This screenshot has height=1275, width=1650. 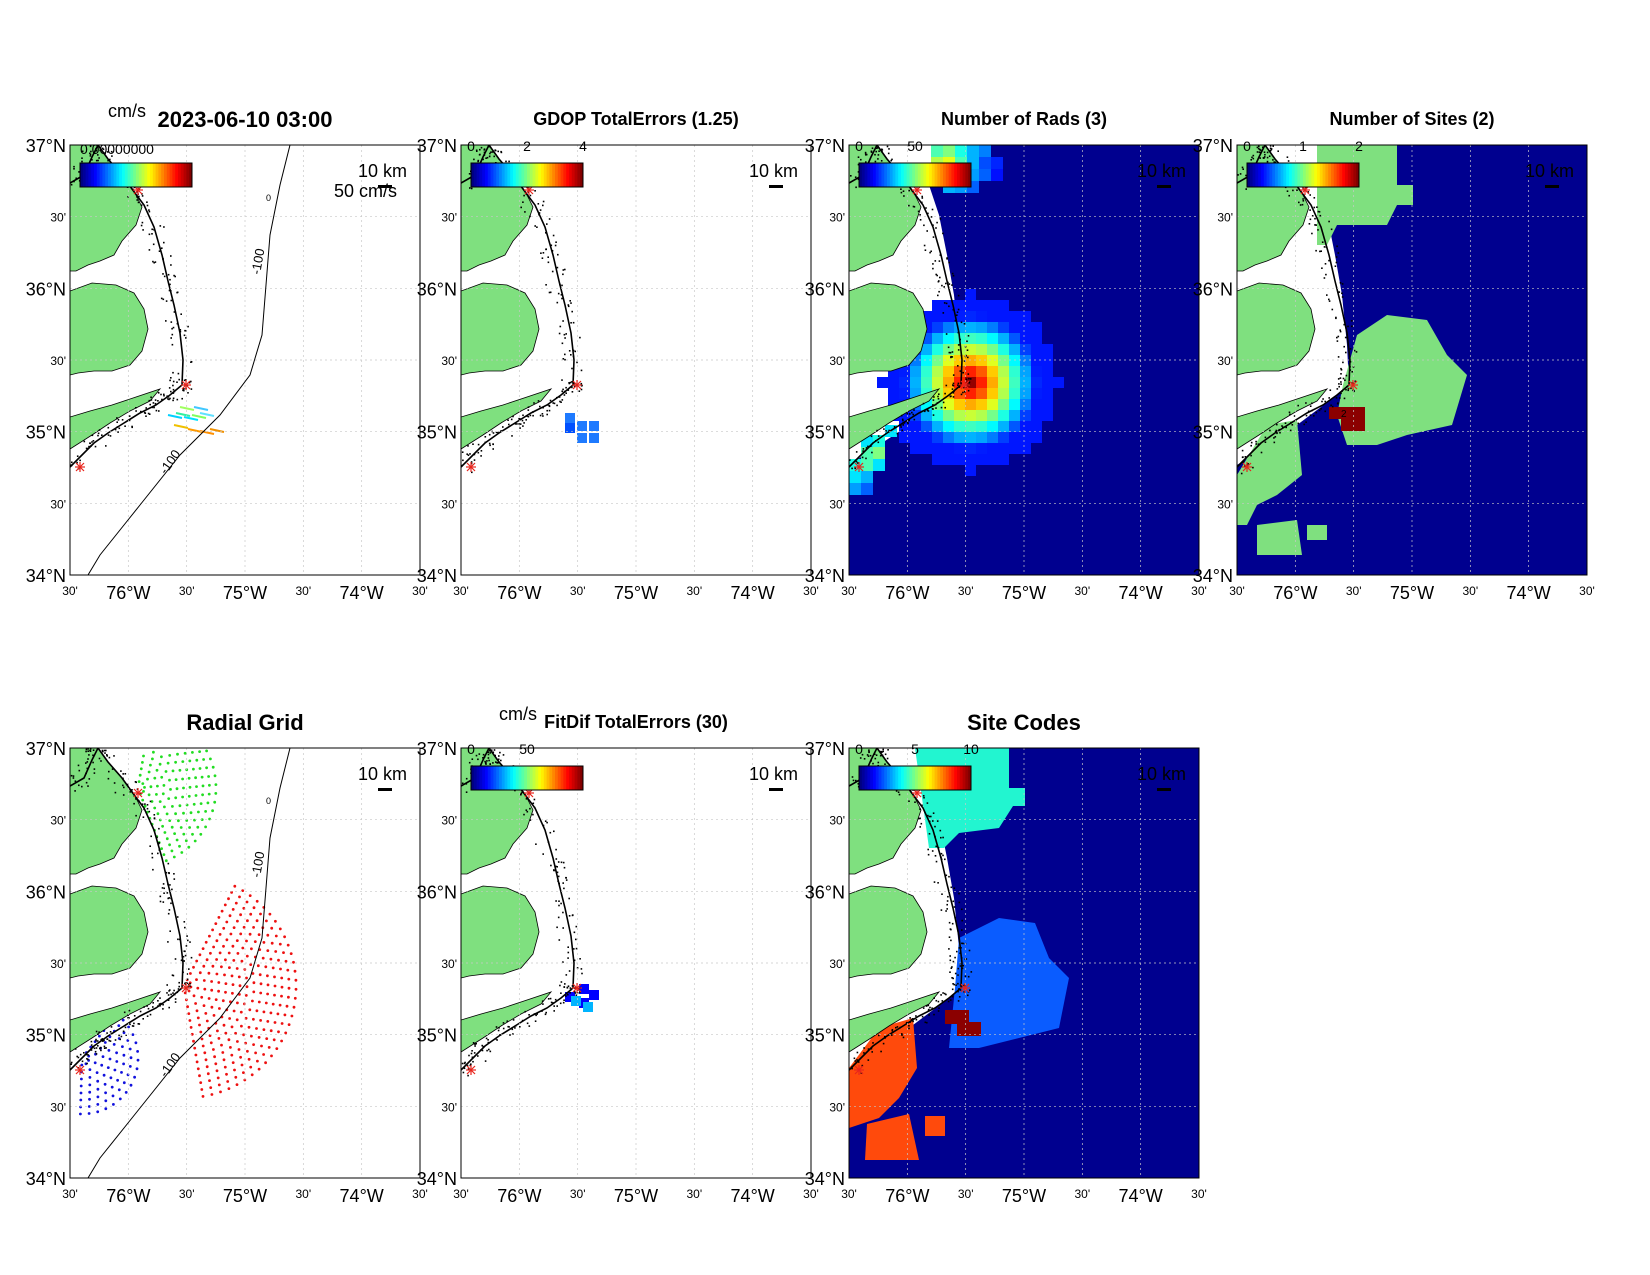 I want to click on current-vector, so click(x=207, y=432).